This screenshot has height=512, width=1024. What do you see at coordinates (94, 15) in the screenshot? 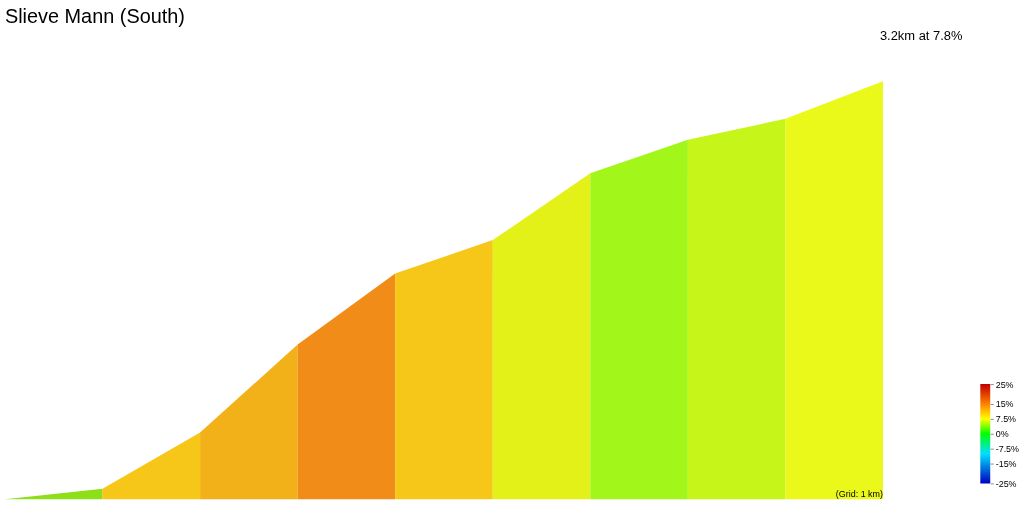
I see `chart-title: Slieve Mann (South)` at bounding box center [94, 15].